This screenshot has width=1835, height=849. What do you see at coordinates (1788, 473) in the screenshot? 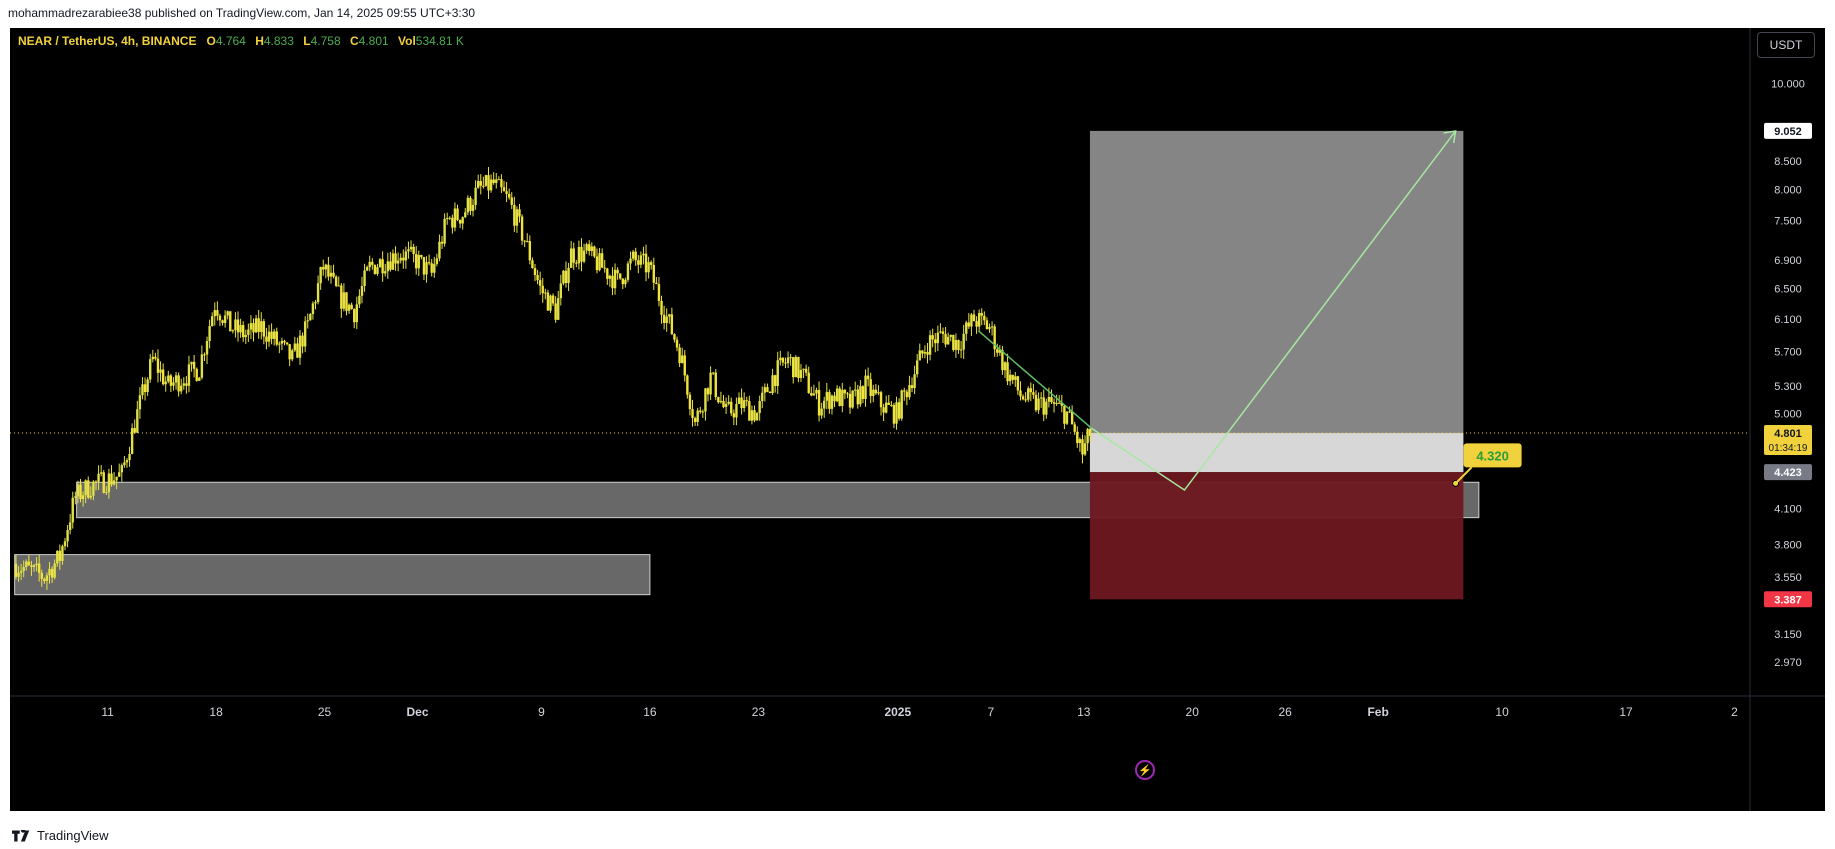
I see `entry-price-label: 4.423` at bounding box center [1788, 473].